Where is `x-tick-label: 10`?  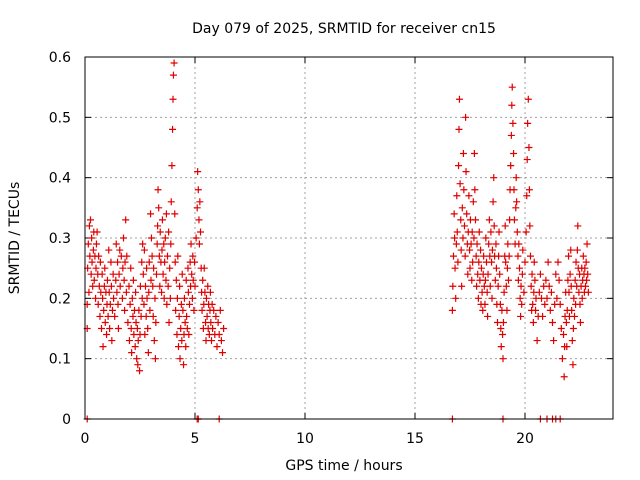 x-tick-label: 10 is located at coordinates (305, 439).